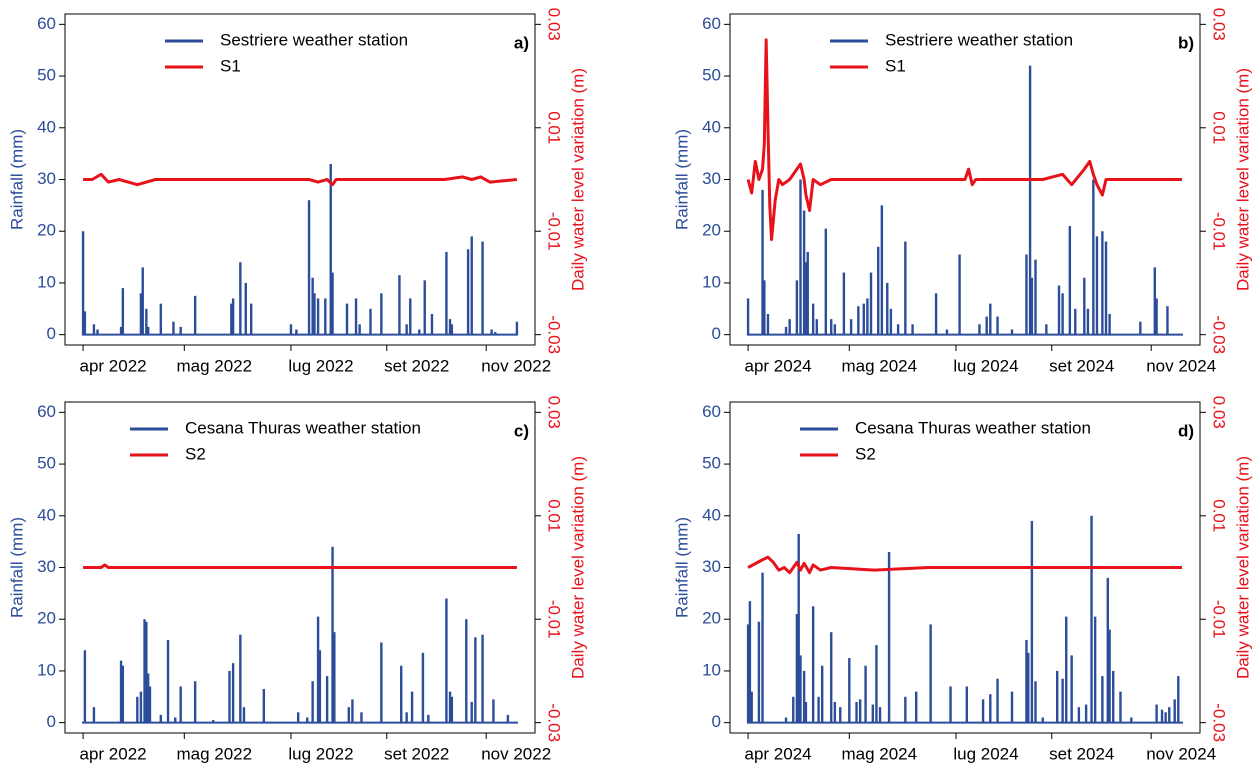 The width and height of the screenshot is (1260, 777). Describe the element at coordinates (46, 669) in the screenshot. I see `y-tick-label: 10` at that location.